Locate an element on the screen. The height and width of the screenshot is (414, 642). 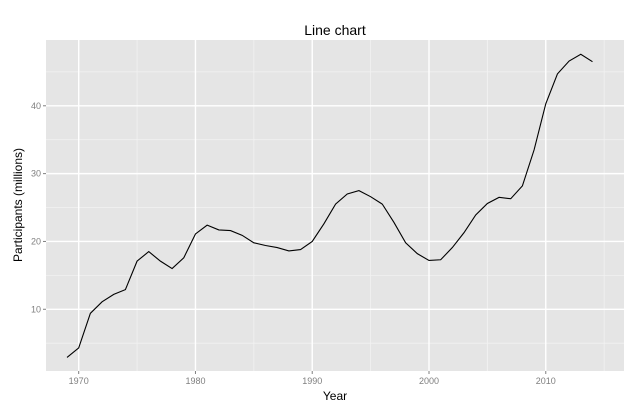
y-tick-label: 20 is located at coordinates (36, 241).